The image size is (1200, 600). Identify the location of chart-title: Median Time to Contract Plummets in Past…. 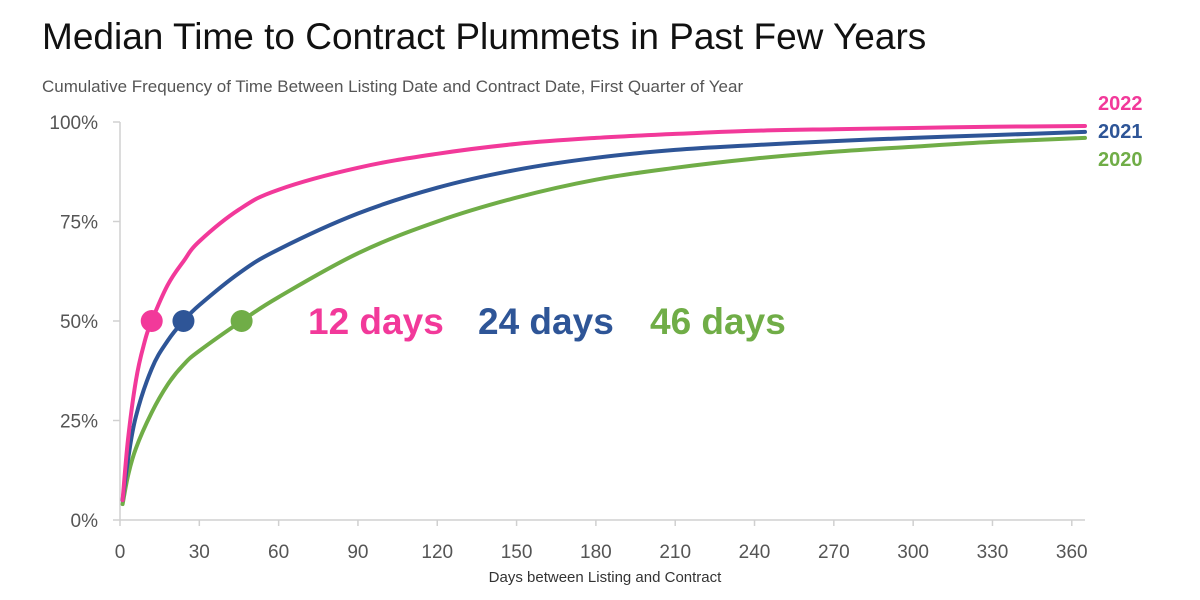
(484, 36).